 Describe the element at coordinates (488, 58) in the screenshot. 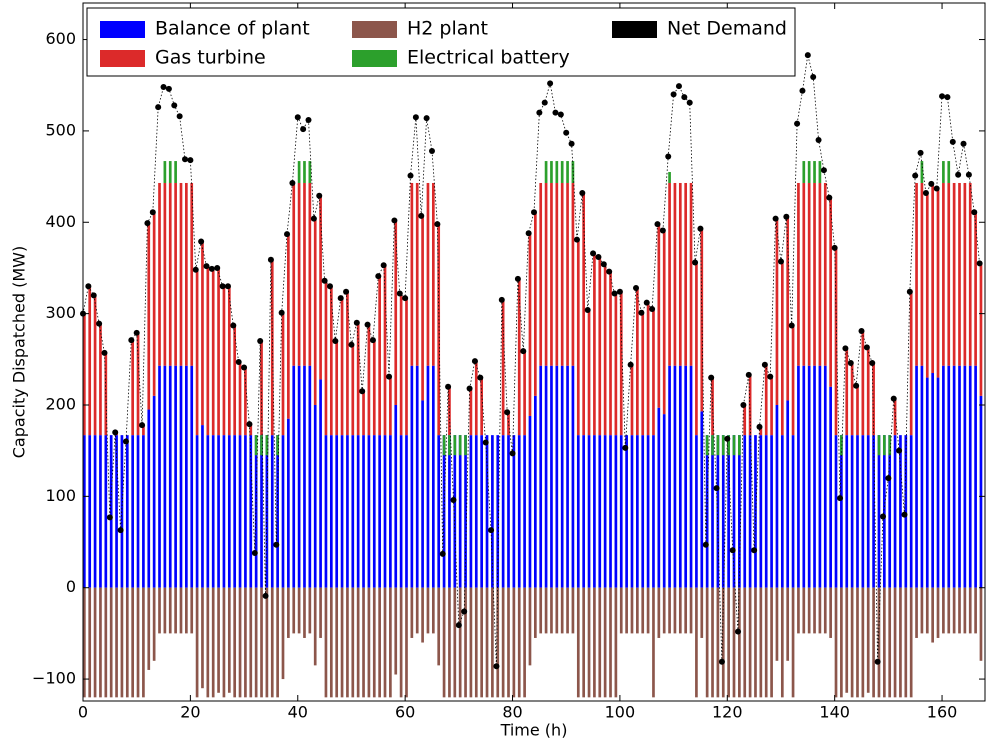

I see `legend-label: Electrical battery` at that location.